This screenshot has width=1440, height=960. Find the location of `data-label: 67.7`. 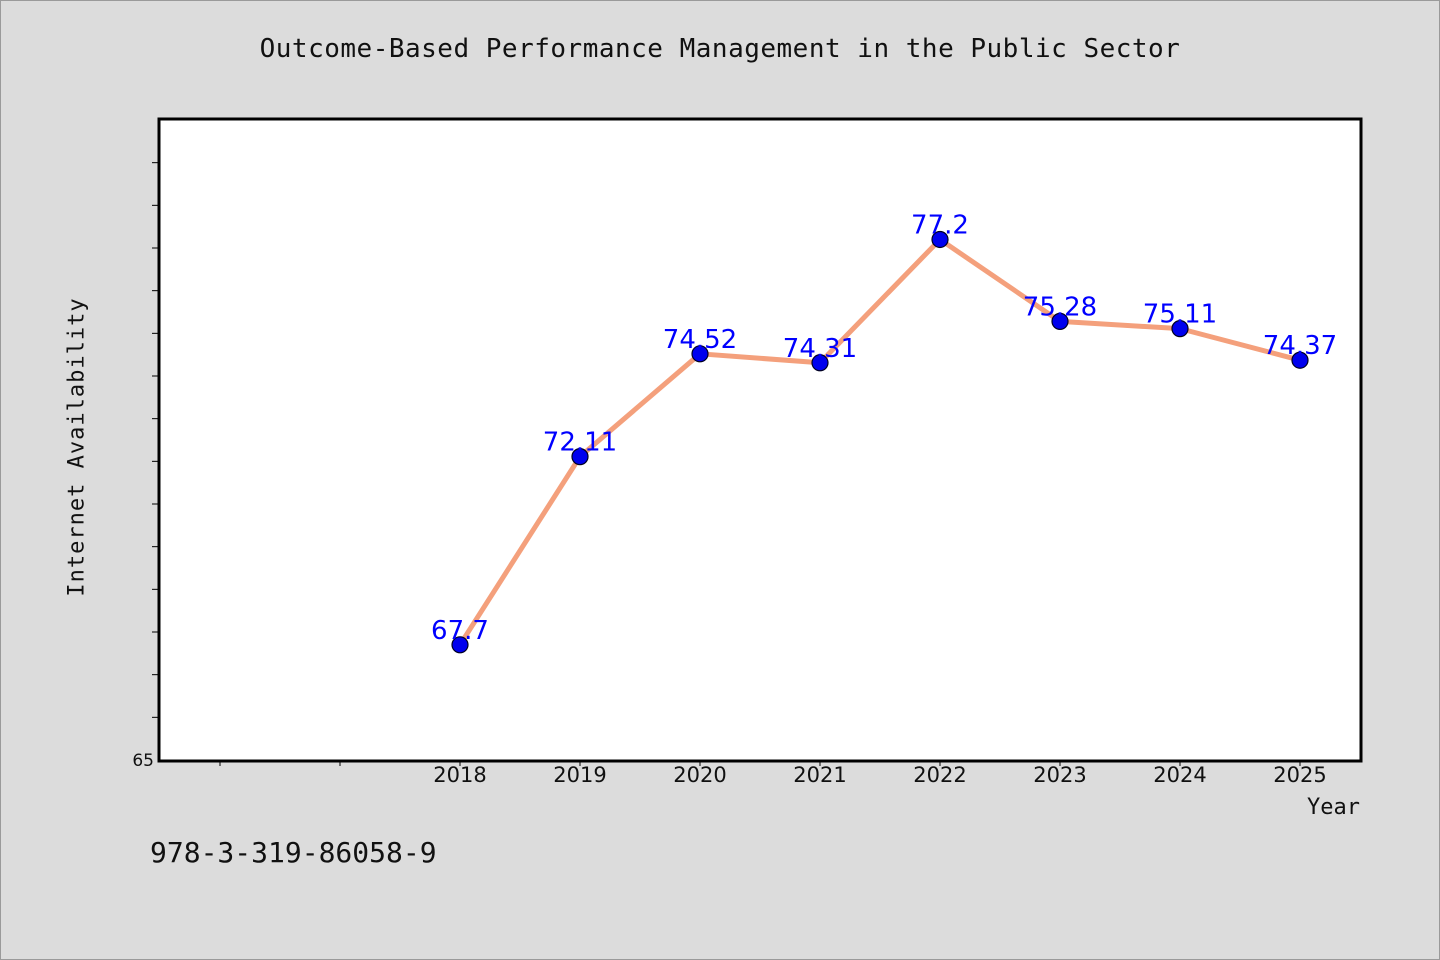

data-label: 67.7 is located at coordinates (460, 631).